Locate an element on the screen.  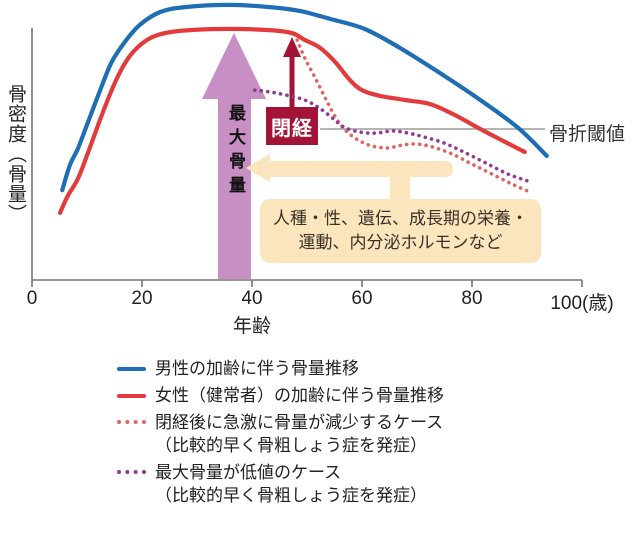
rapid-loss-dotted-swatch is located at coordinates (131, 422).